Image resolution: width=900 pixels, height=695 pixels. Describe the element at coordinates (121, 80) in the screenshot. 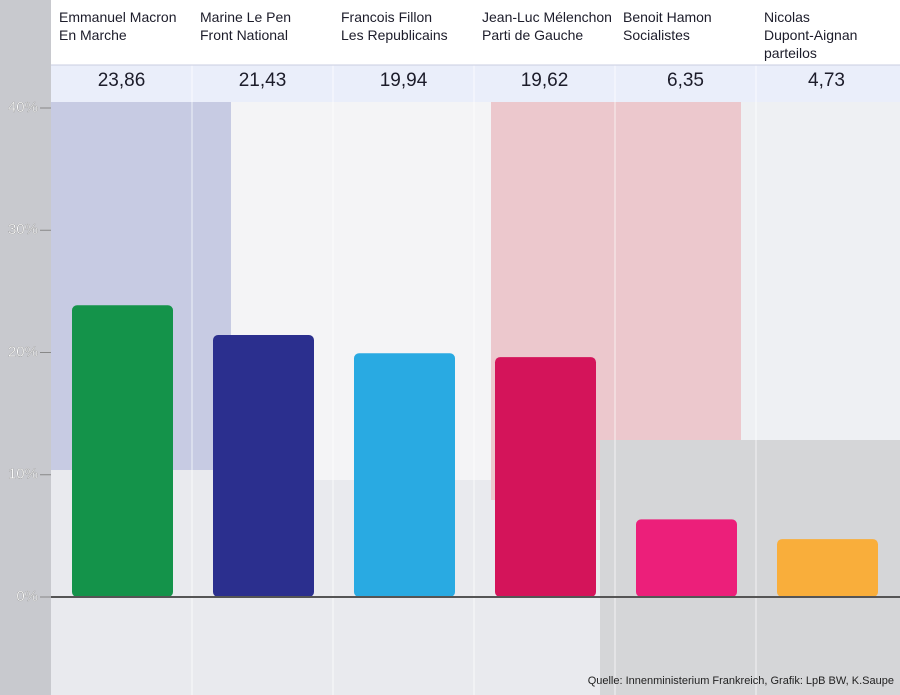

I see `value-label: 23,86` at that location.